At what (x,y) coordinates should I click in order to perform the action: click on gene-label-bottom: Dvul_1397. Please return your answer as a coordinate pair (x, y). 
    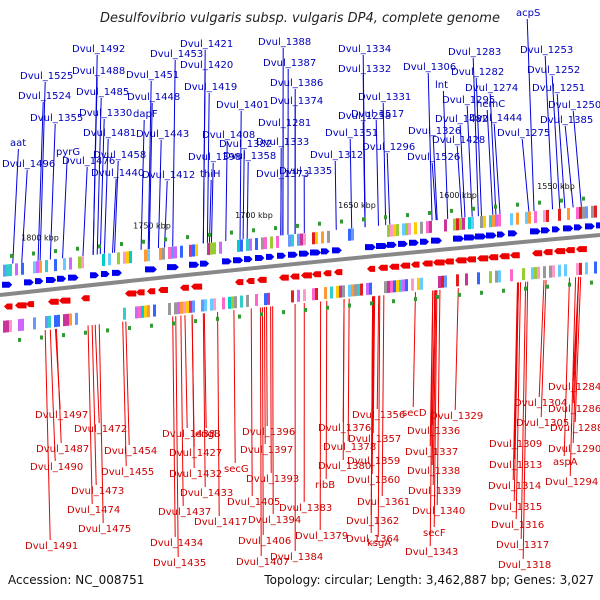
    Looking at the image, I should click on (266, 450).